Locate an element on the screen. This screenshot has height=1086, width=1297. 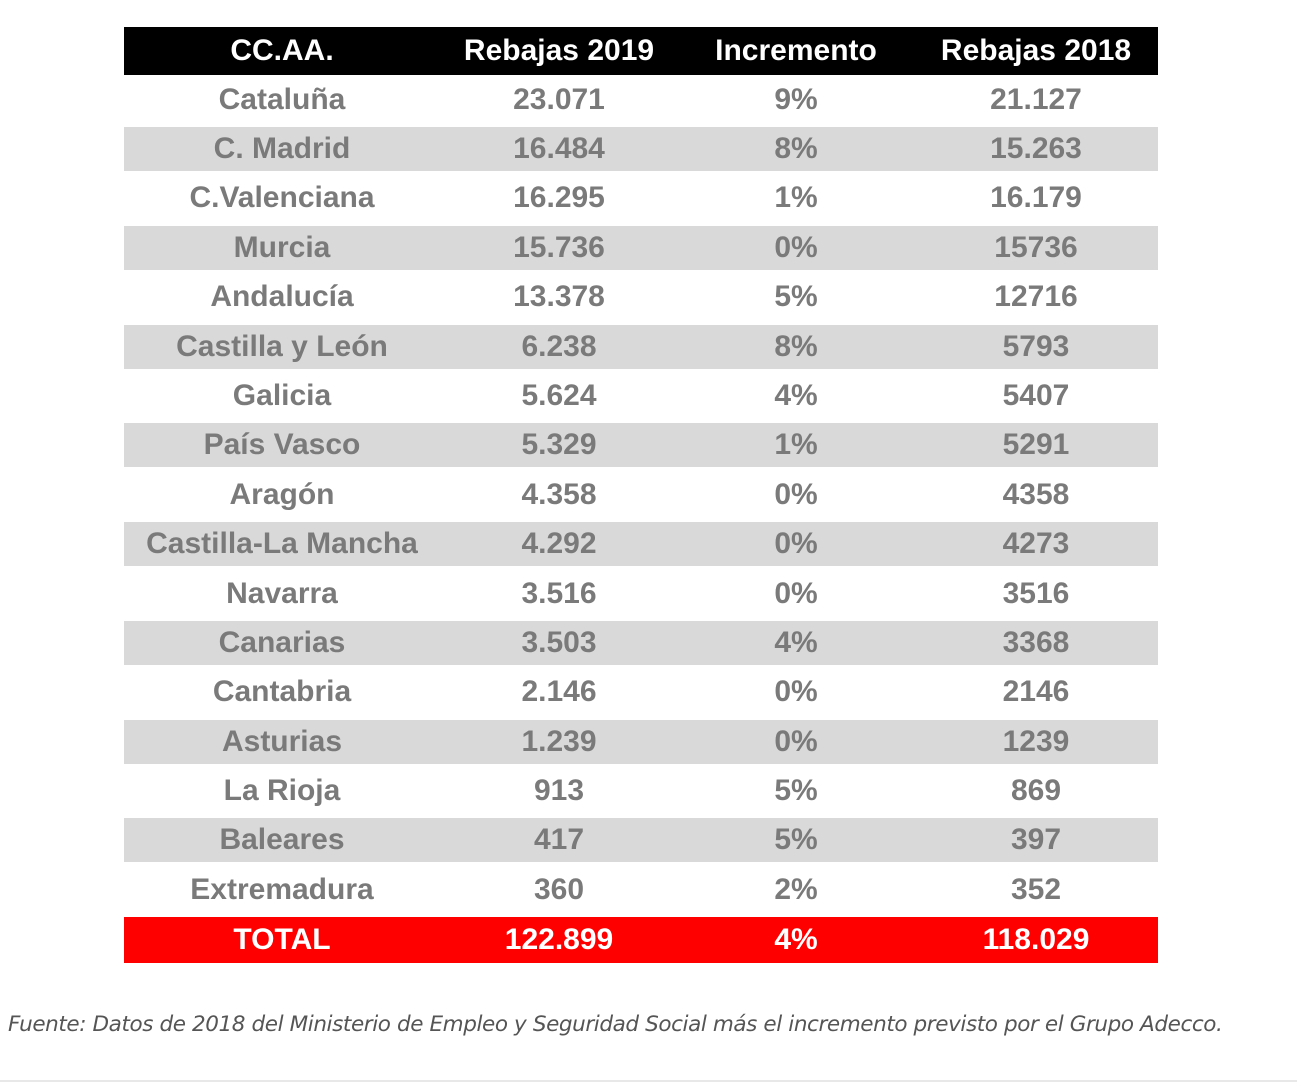
cell-rebajas-2018: 15736 is located at coordinates (1036, 247).